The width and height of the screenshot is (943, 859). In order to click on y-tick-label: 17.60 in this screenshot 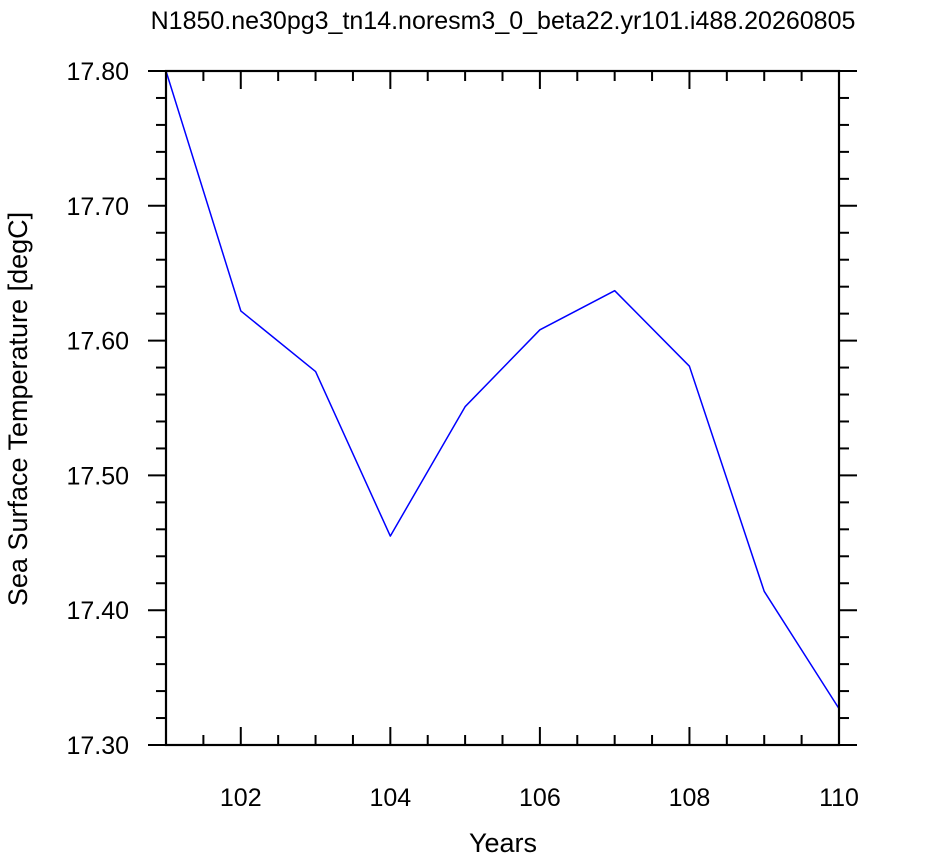, I will do `click(97, 342)`.